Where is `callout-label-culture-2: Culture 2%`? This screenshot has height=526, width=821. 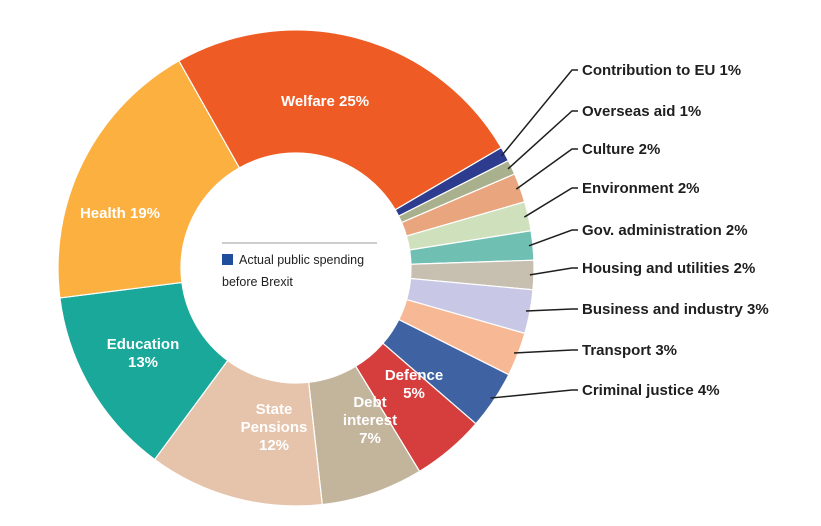 callout-label-culture-2: Culture 2% is located at coordinates (621, 149).